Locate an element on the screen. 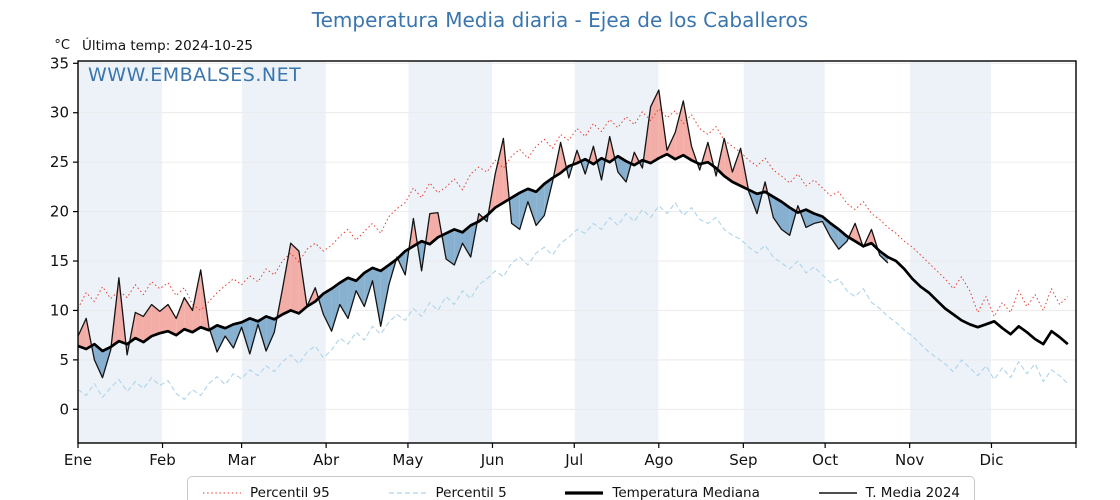  watermark-text: WWW.EMBALSES.NET is located at coordinates (195, 75).